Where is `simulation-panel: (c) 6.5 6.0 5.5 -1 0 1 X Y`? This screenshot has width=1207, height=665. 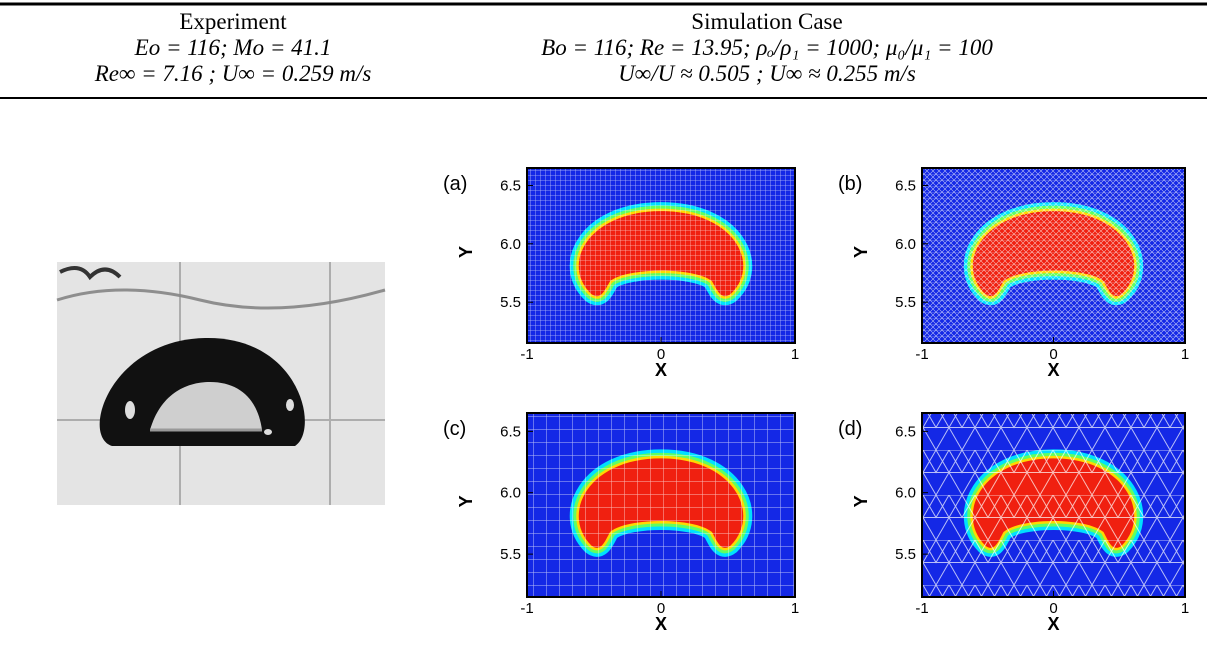
simulation-panel: (c) 6.5 6.0 5.5 -1 0 1 X Y is located at coordinates (621, 523).